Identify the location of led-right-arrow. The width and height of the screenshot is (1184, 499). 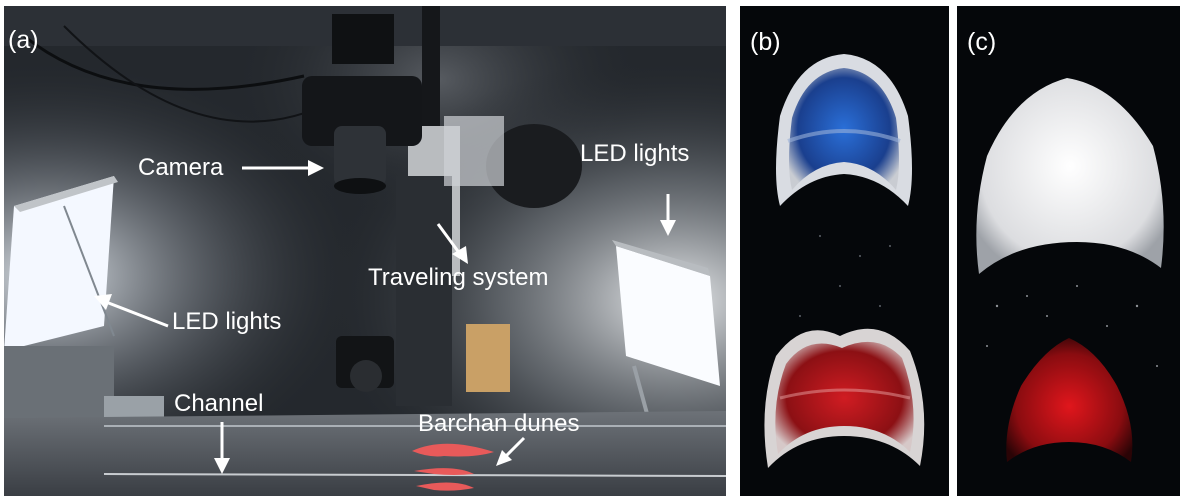
(668, 215).